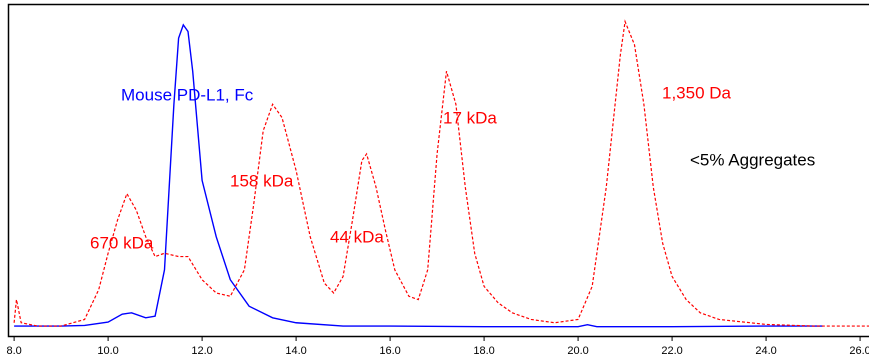 This screenshot has width=869, height=364. Describe the element at coordinates (859, 351) in the screenshot. I see `x-tick-label: 26.0` at that location.